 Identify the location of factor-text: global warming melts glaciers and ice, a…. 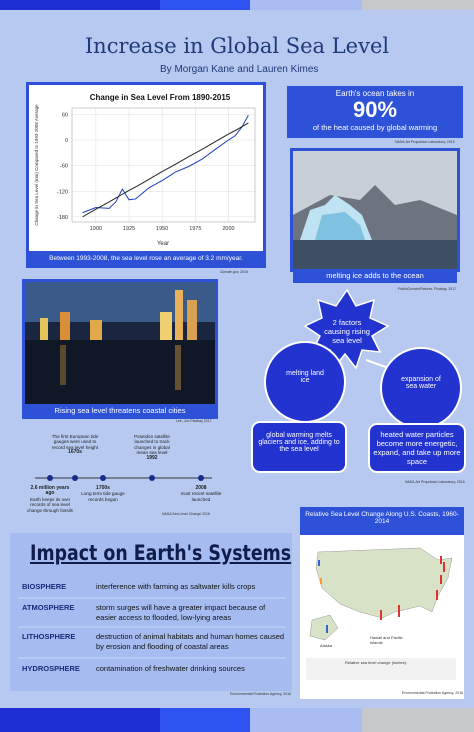
(299, 442).